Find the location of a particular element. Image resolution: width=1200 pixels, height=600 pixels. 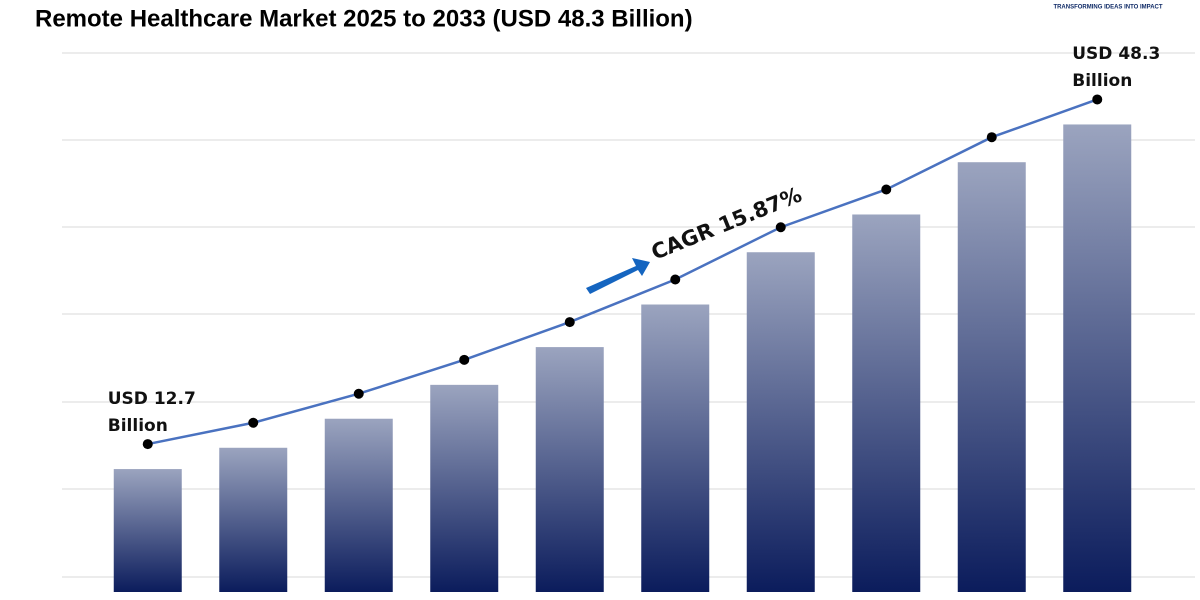

arrow is located at coordinates (618, 276).